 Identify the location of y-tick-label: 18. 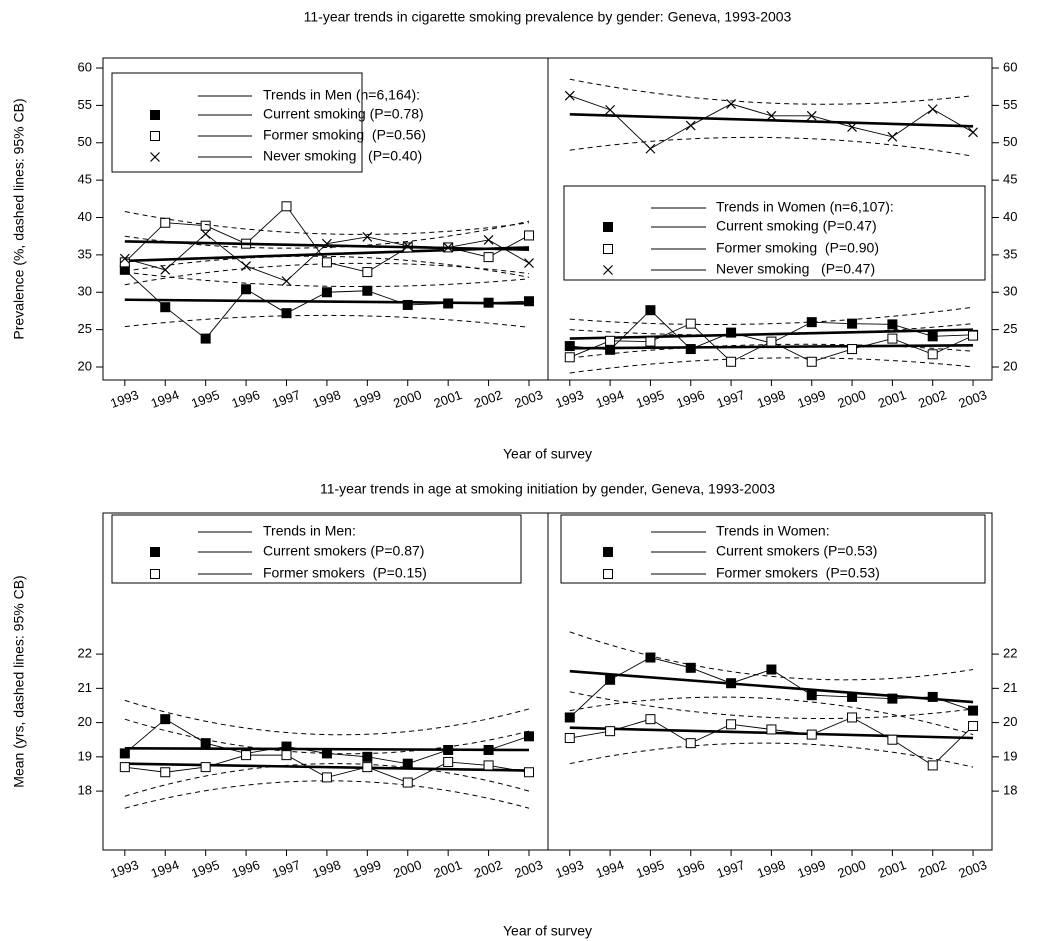
(85, 790).